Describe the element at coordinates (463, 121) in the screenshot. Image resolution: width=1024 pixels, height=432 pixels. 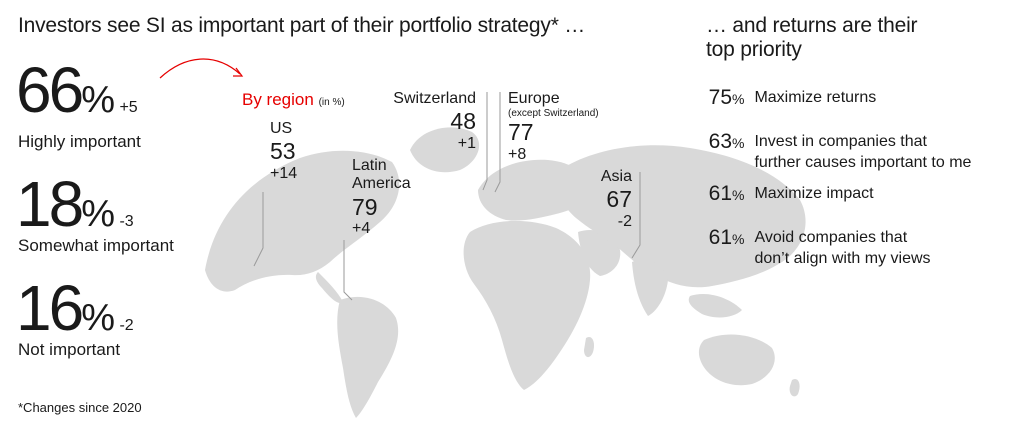
I see `region-value: 48` at that location.